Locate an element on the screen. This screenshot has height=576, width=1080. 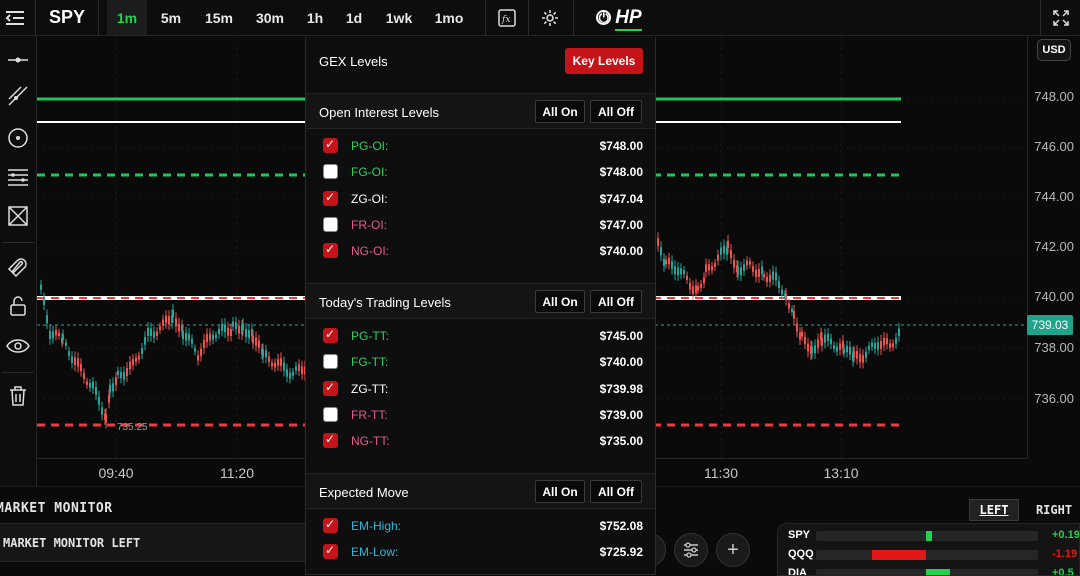
add-icon: + is located at coordinates (733, 550).